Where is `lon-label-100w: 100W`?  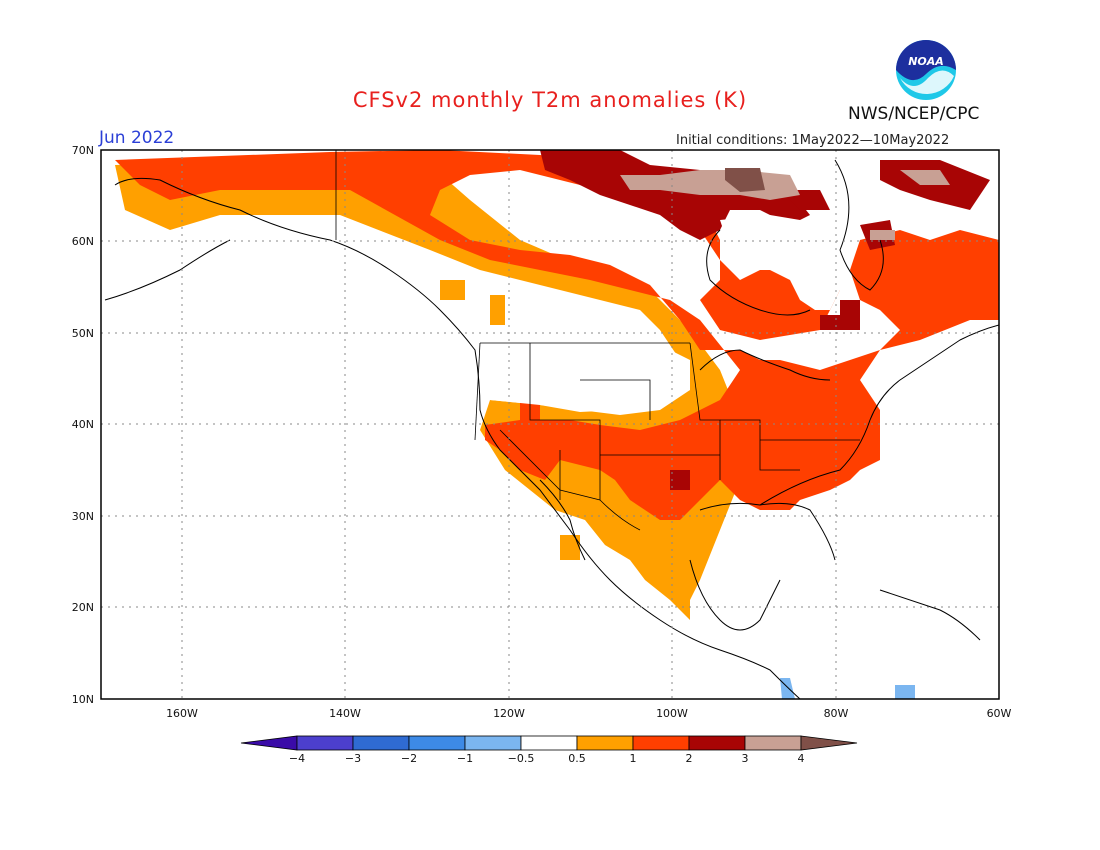
lon-label-100w: 100W is located at coordinates (672, 713).